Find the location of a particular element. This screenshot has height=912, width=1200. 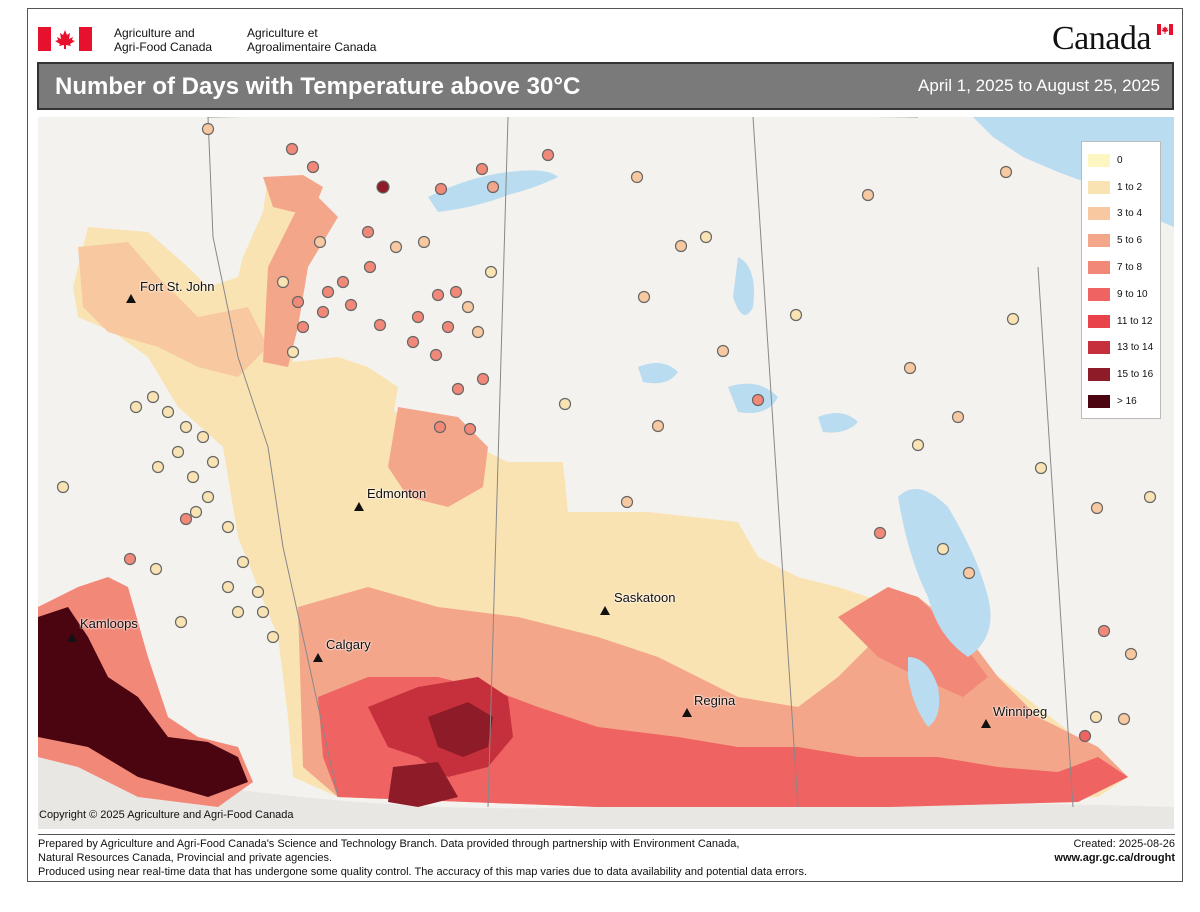

legend-label: 7 to 8 is located at coordinates (1130, 268).